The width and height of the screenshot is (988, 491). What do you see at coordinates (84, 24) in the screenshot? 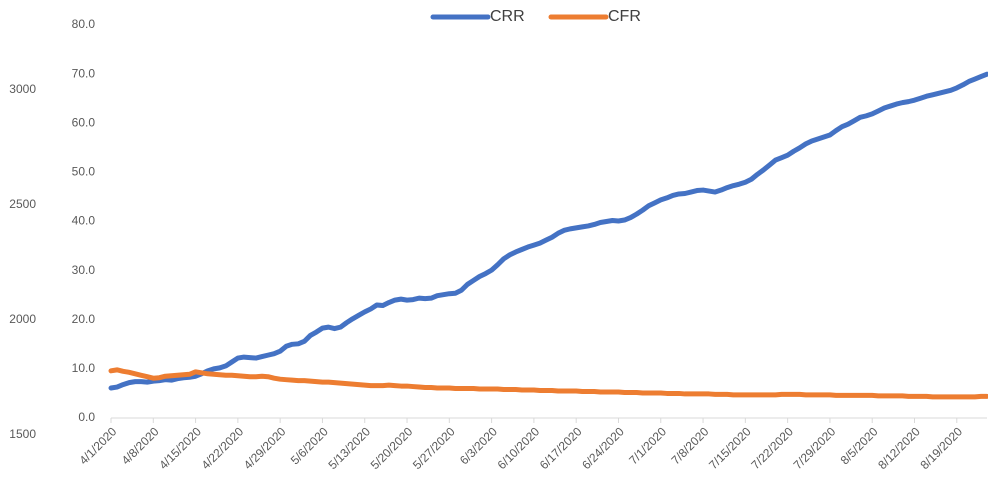
I see `y-tick-label: 80.0` at bounding box center [84, 24].